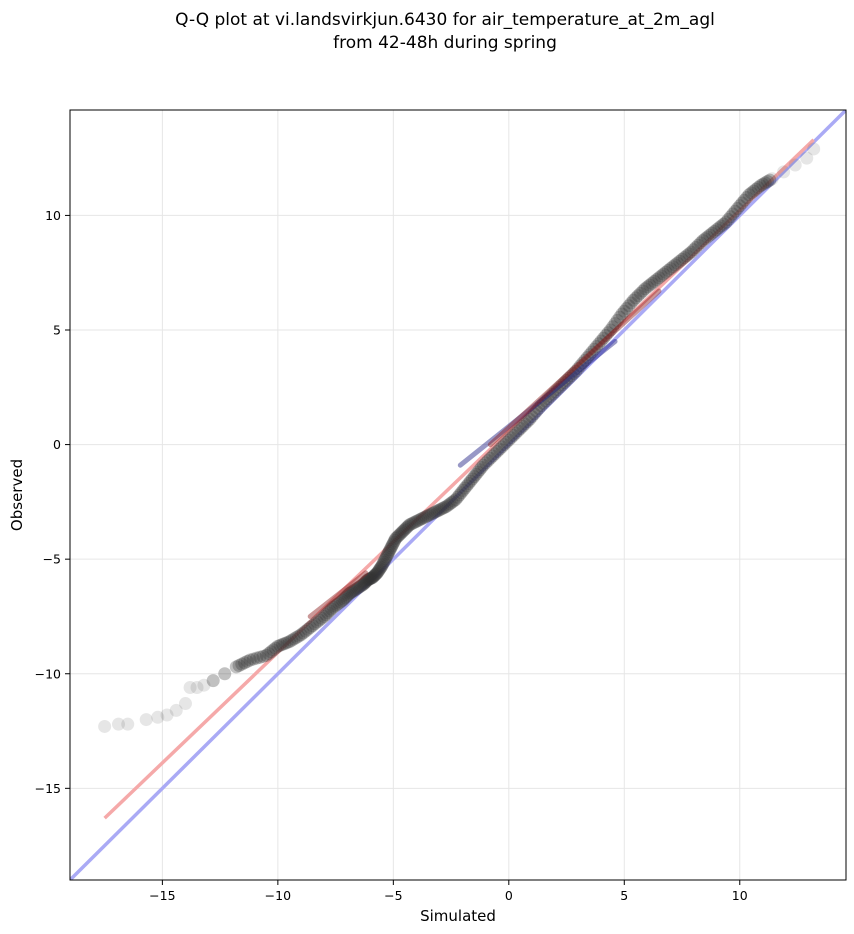 Image resolution: width=854 pixels, height=934 pixels. What do you see at coordinates (52, 502) in the screenshot?
I see `y-axis-ticks: −15 −10 −5 0 5 10` at bounding box center [52, 502].